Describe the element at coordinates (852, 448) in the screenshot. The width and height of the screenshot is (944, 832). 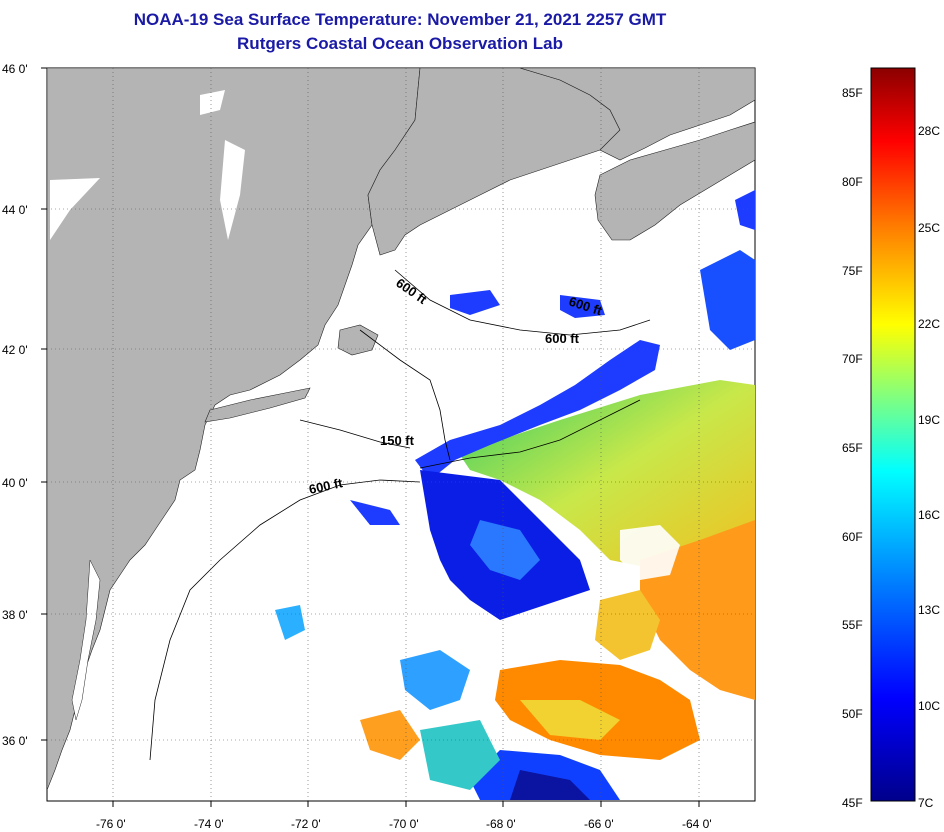
I see `cb-f-label: 65F` at that location.